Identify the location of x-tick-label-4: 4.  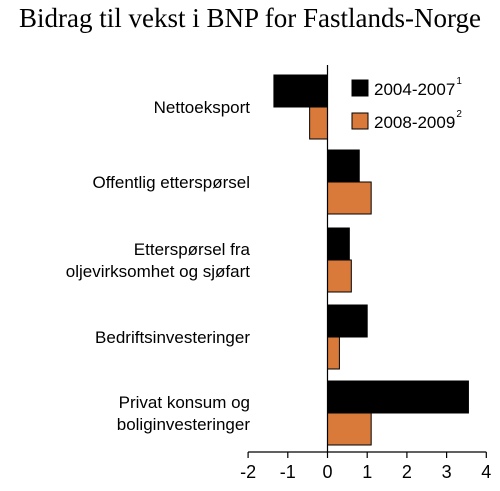
(486, 472).